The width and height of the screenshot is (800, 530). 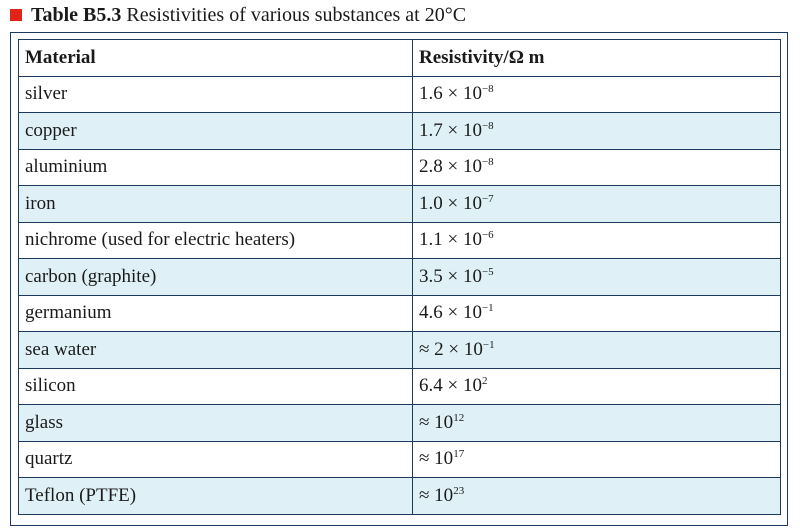 What do you see at coordinates (487, 271) in the screenshot?
I see `resistivity-exponent: −5` at bounding box center [487, 271].